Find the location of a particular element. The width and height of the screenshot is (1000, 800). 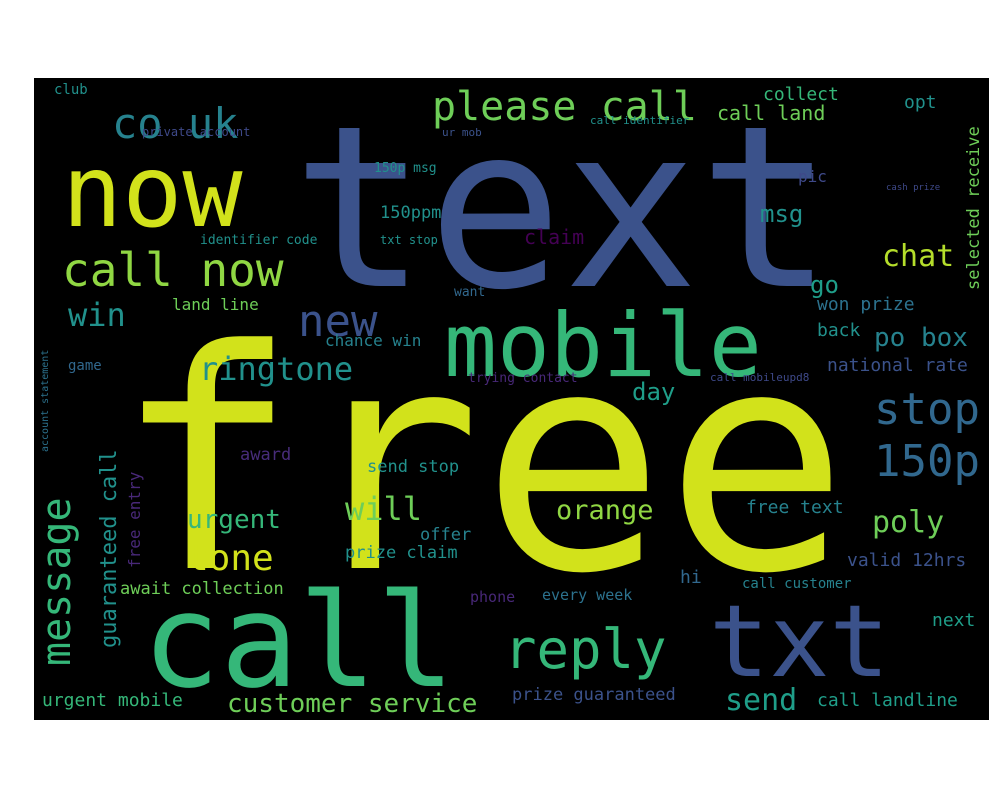

word-stop: stop is located at coordinates (927, 409).